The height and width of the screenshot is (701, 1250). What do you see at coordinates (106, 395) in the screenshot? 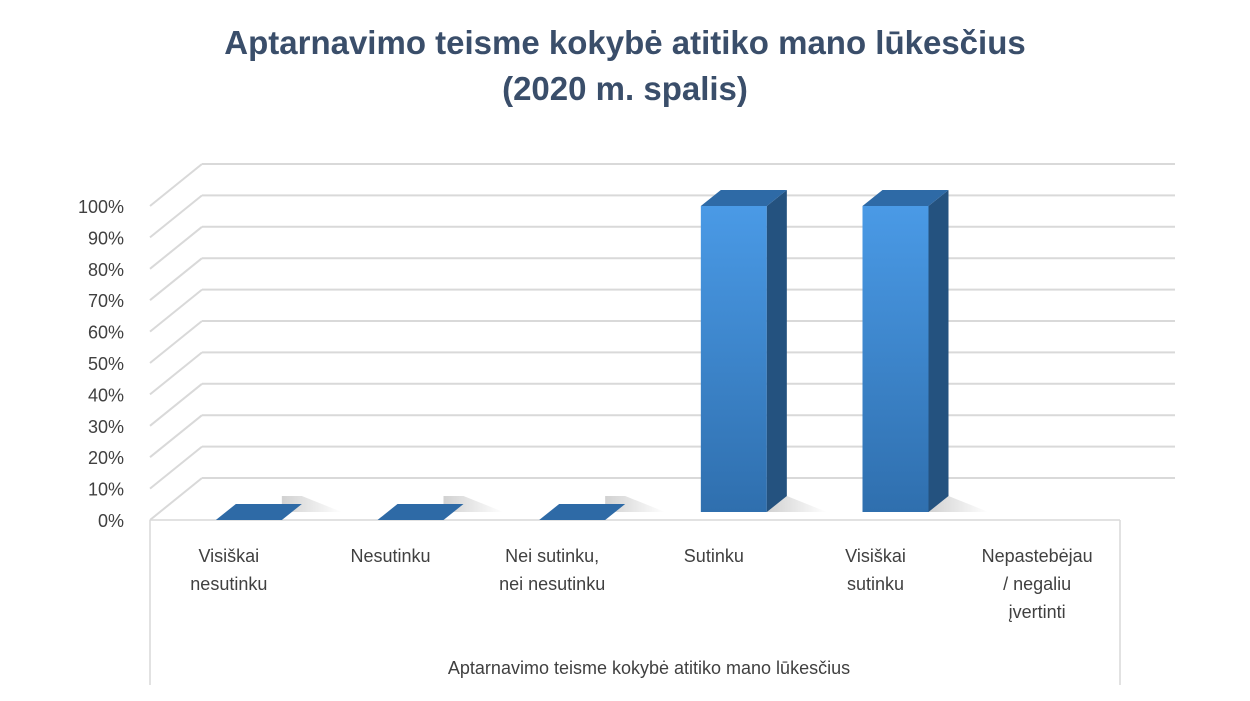
I see `y-tick-label: 40%` at bounding box center [106, 395].